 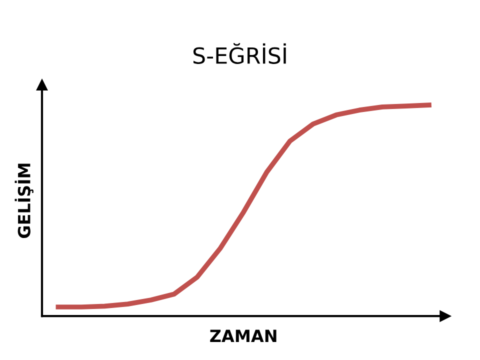 I want to click on chart-title: S-EĞRİSİ, so click(x=239, y=53).